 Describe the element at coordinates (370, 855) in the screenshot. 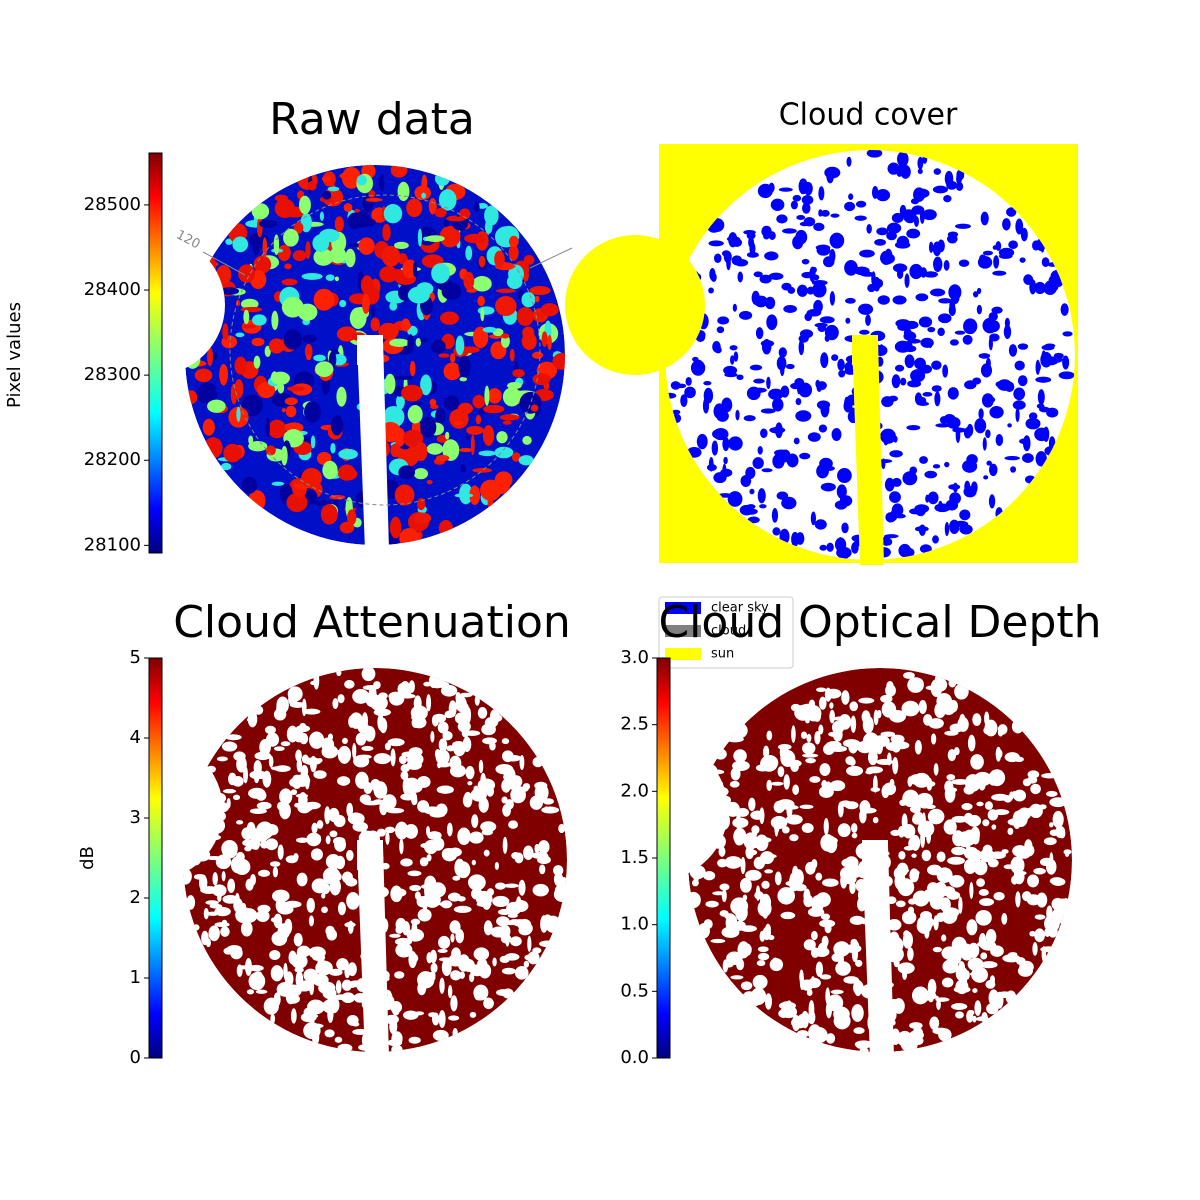

I see `camera-arm` at that location.